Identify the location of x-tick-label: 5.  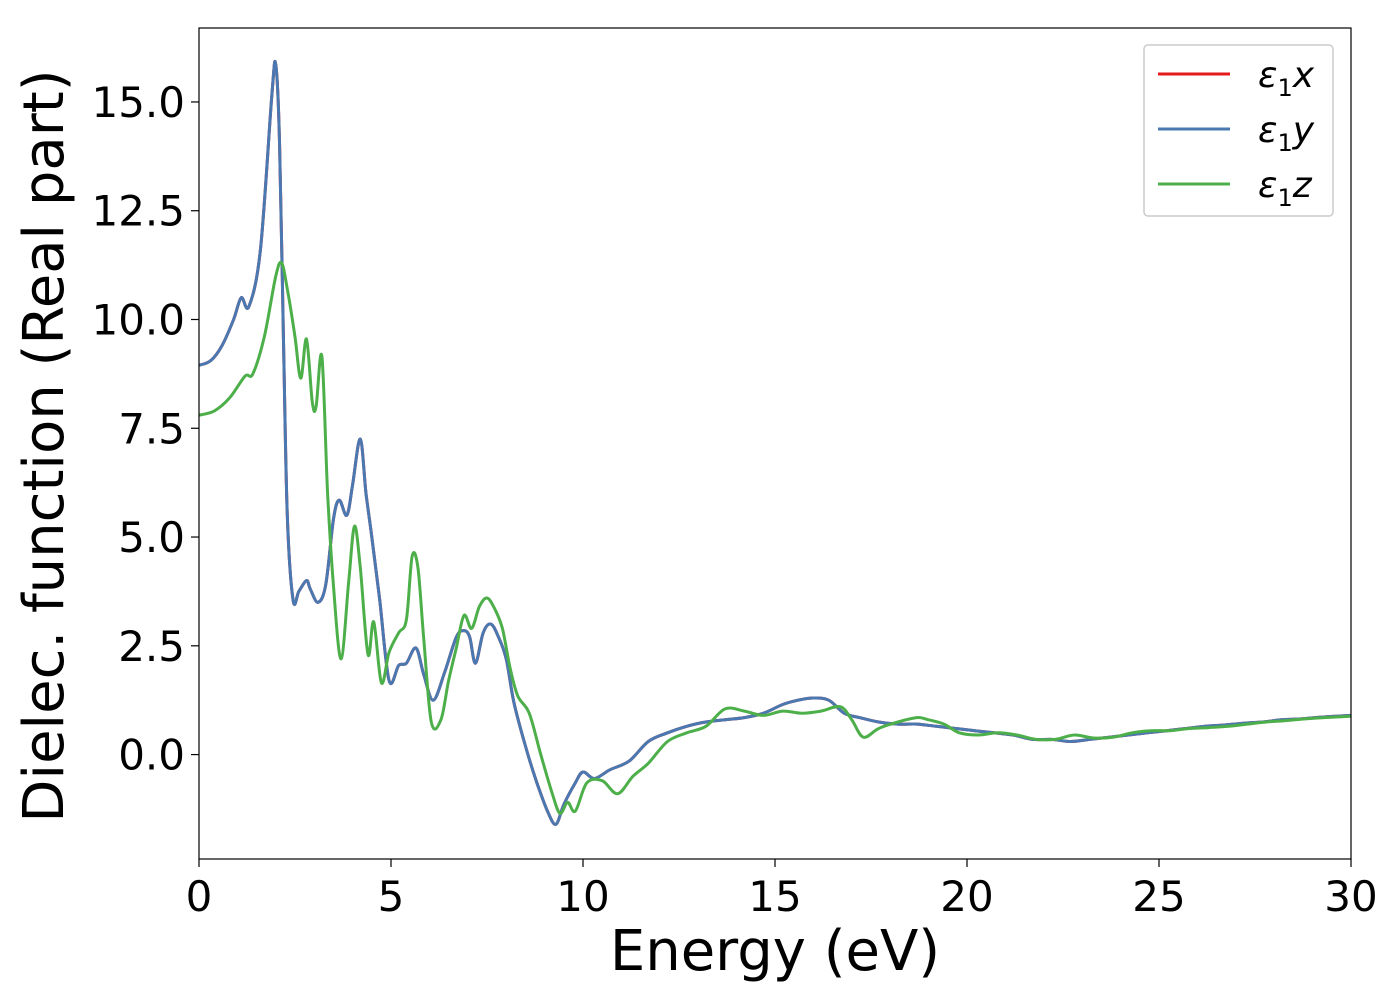
(391, 896).